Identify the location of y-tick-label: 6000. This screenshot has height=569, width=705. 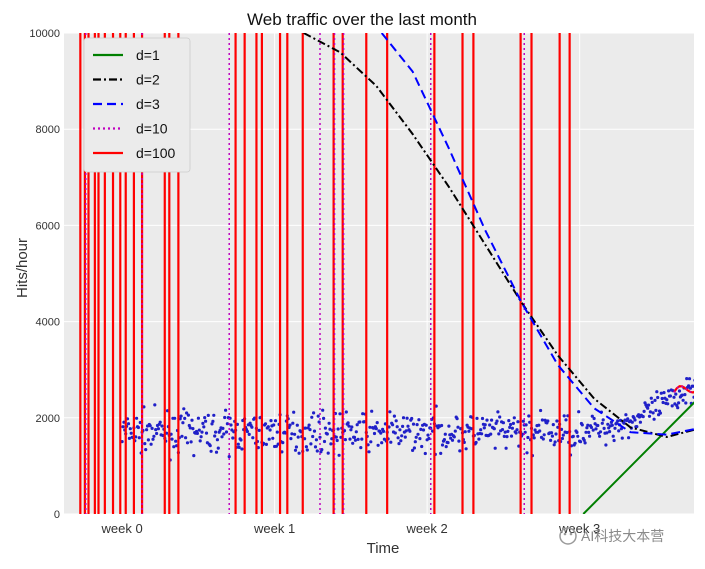
(48, 226).